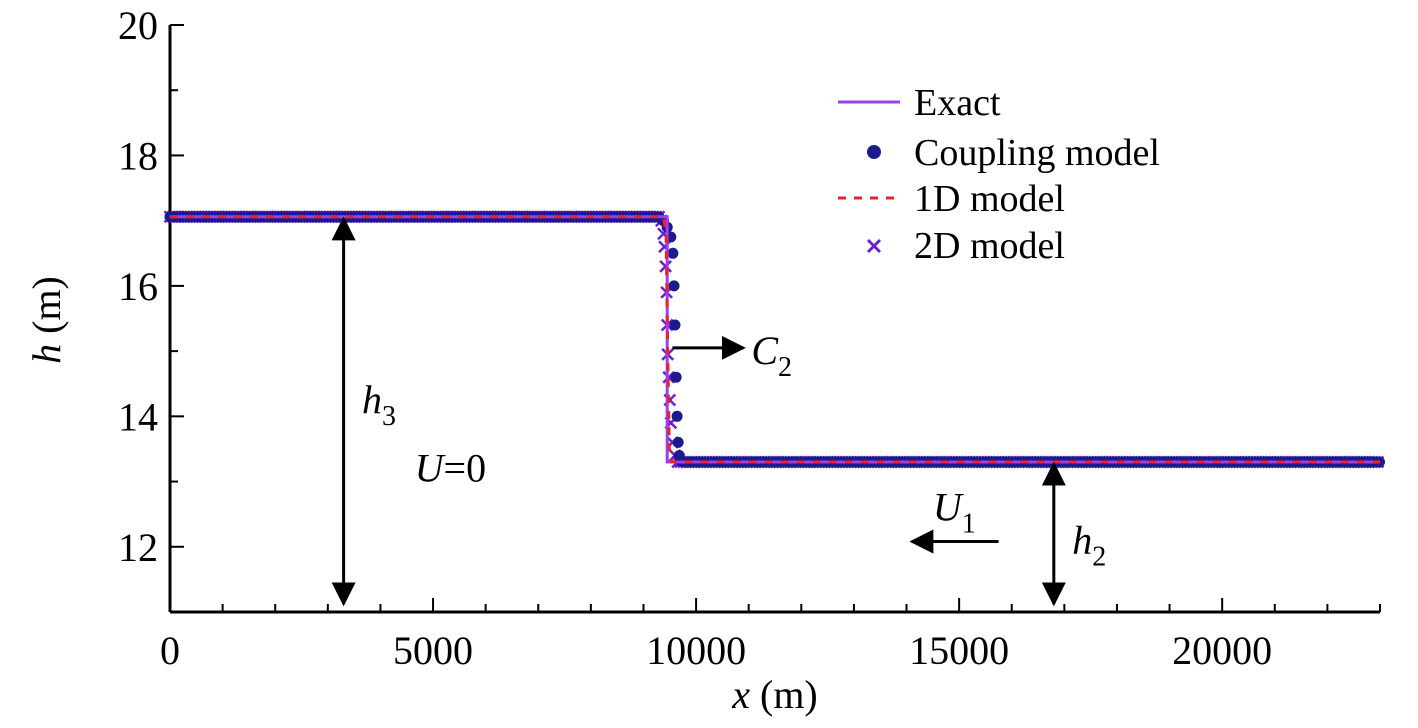 This screenshot has height=728, width=1418. What do you see at coordinates (46, 310) in the screenshot?
I see `y-axis-label-unit: (m)` at bounding box center [46, 310].